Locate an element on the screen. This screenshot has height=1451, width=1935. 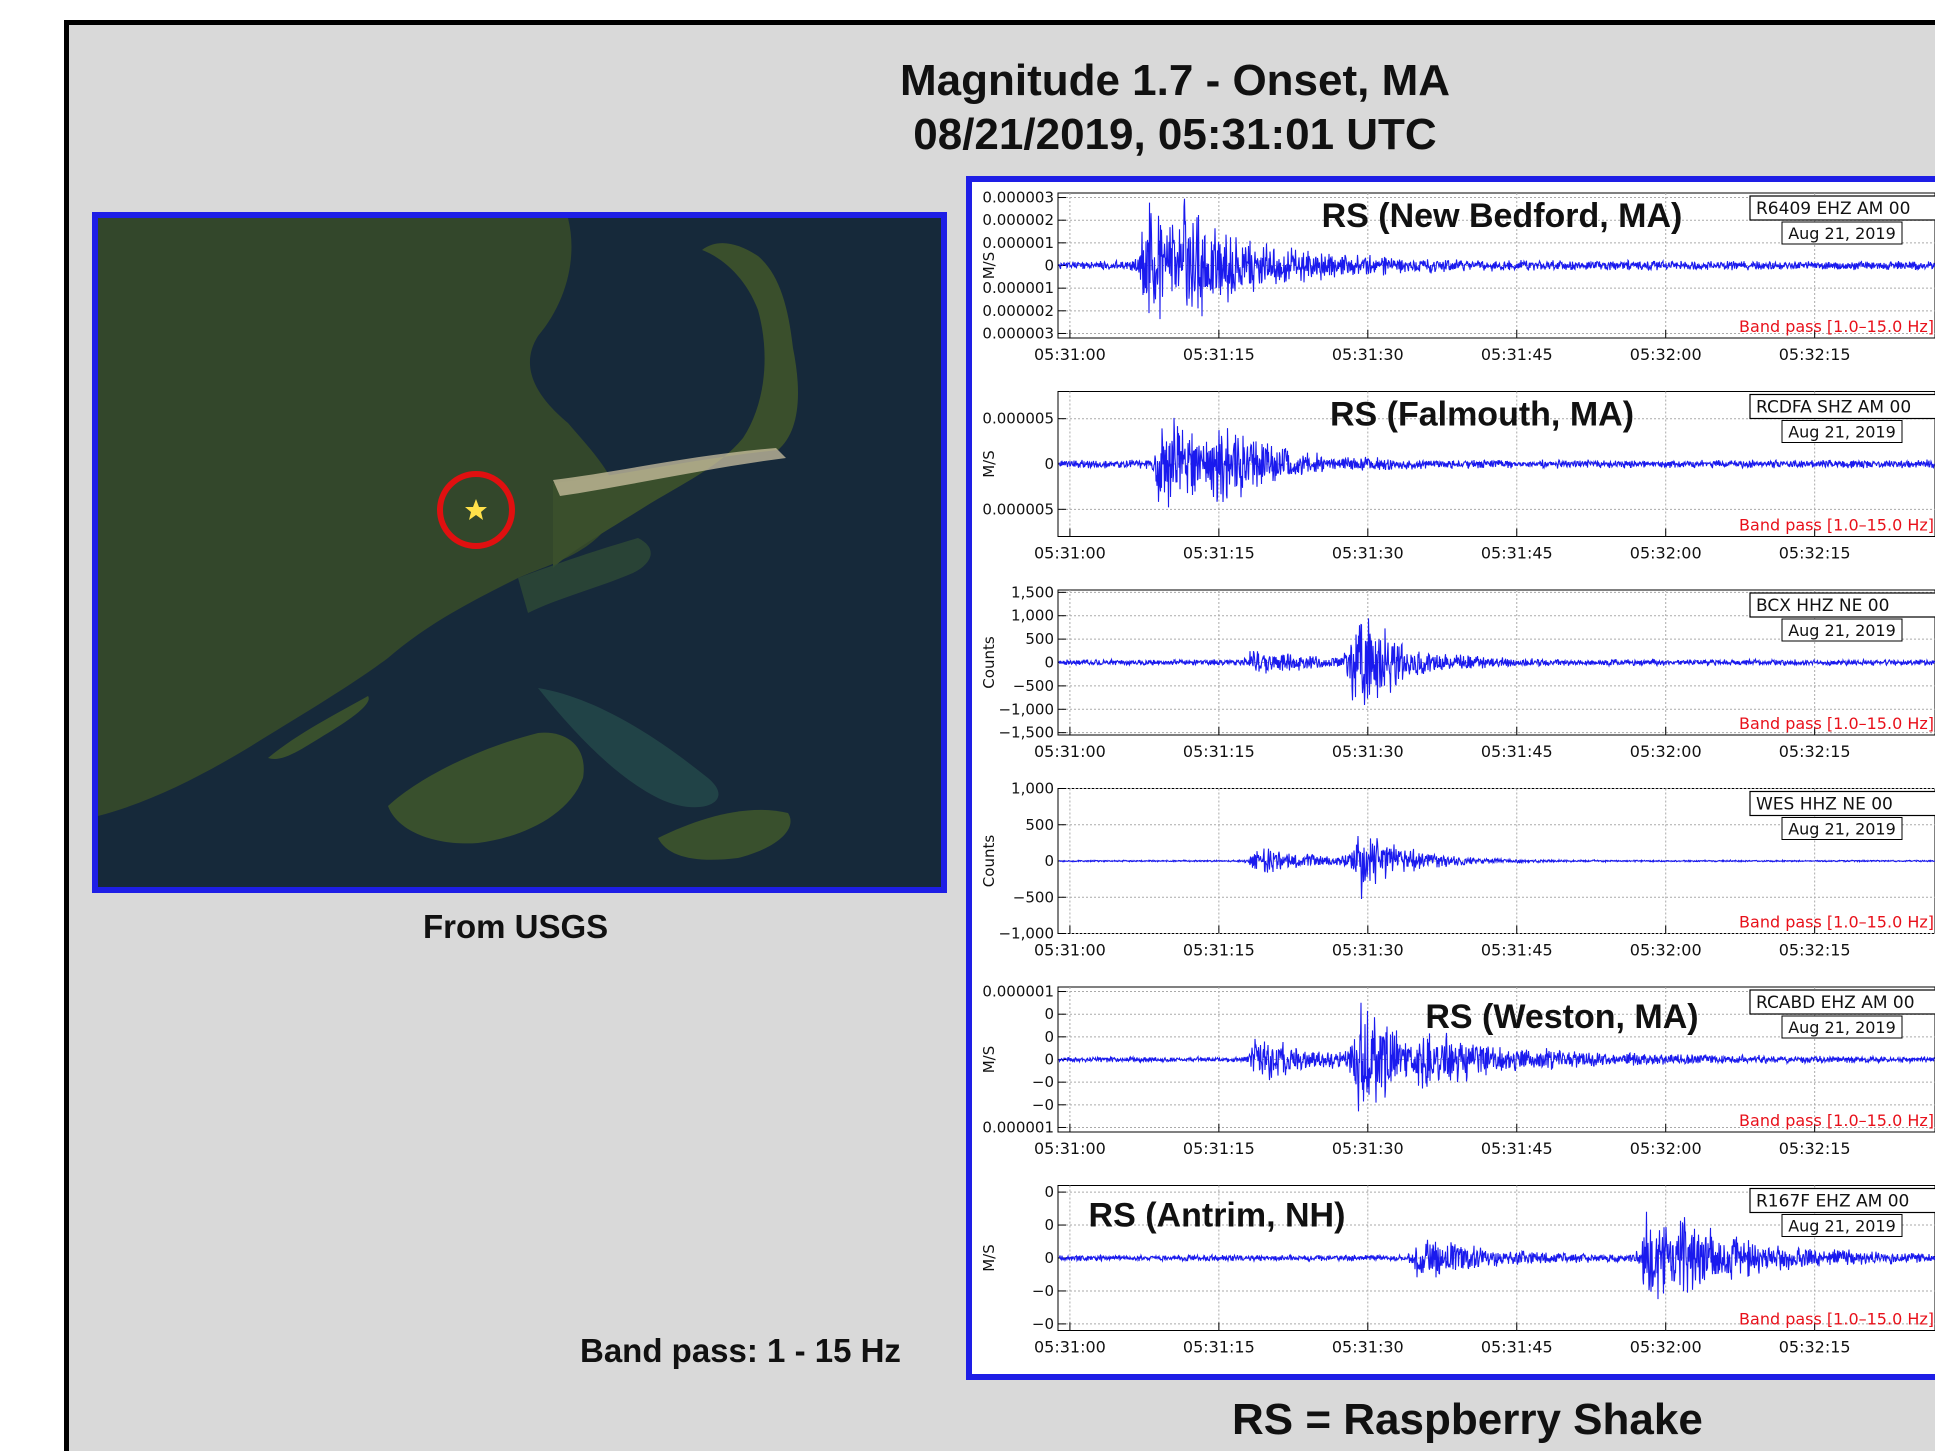
y-tick-label: −1,500 is located at coordinates (1026, 733).